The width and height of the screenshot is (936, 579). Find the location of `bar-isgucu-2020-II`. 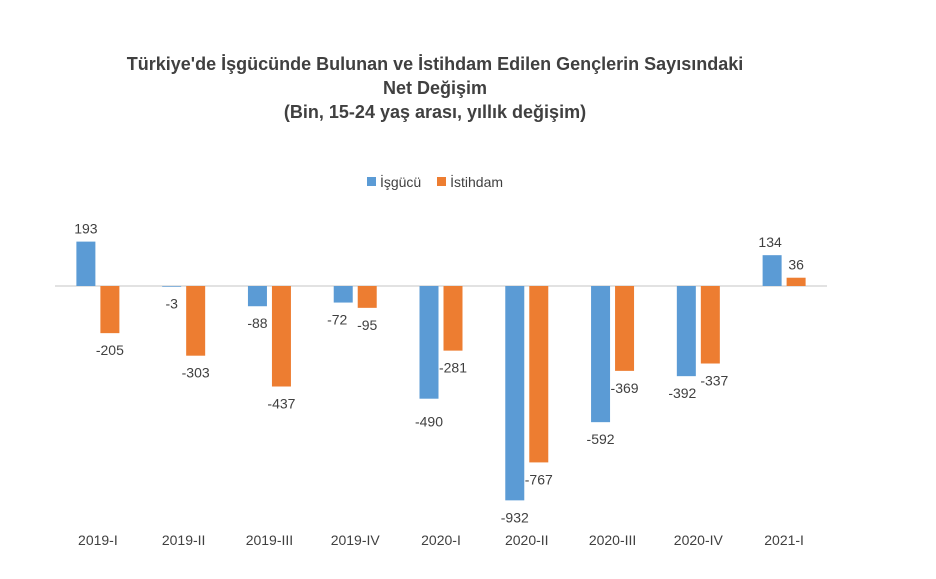

bar-isgucu-2020-II is located at coordinates (515, 393).